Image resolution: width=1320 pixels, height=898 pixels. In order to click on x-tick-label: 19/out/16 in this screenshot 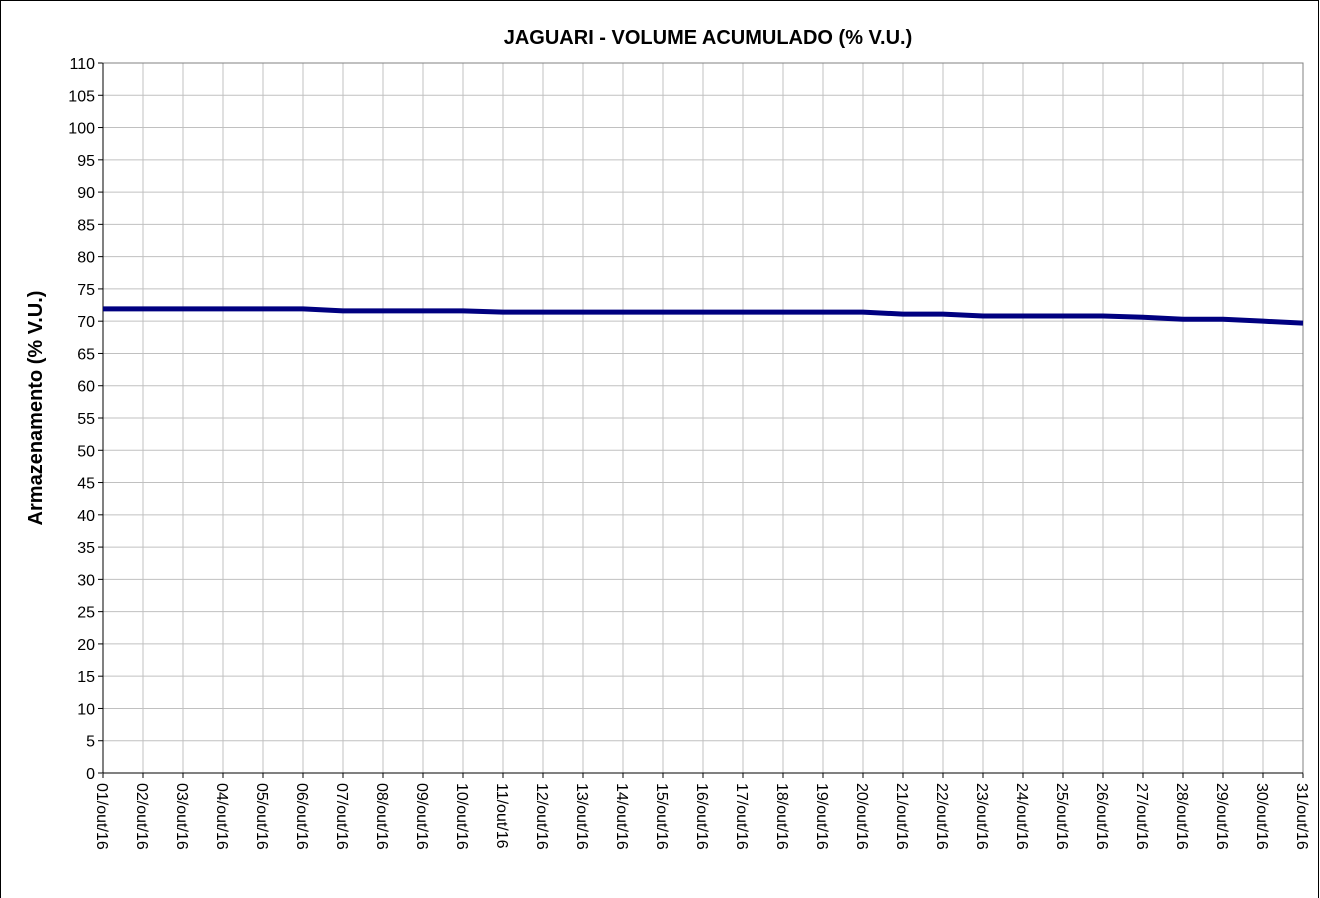, I will do `click(821, 816)`.